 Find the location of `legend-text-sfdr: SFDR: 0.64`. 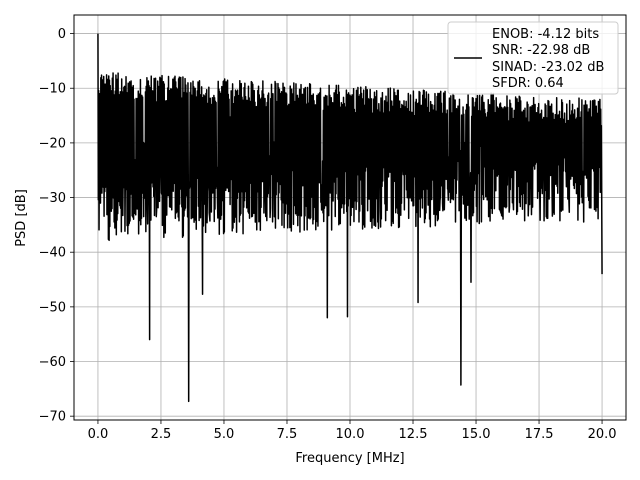

legend-text-sfdr: SFDR: 0.64 is located at coordinates (528, 83).